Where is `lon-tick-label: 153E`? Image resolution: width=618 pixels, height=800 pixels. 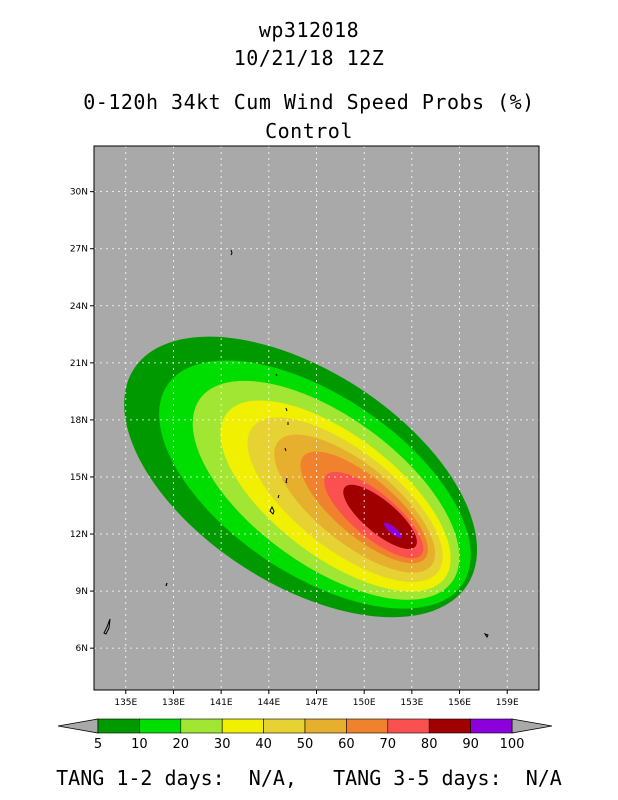 lon-tick-label: 153E is located at coordinates (411, 703).